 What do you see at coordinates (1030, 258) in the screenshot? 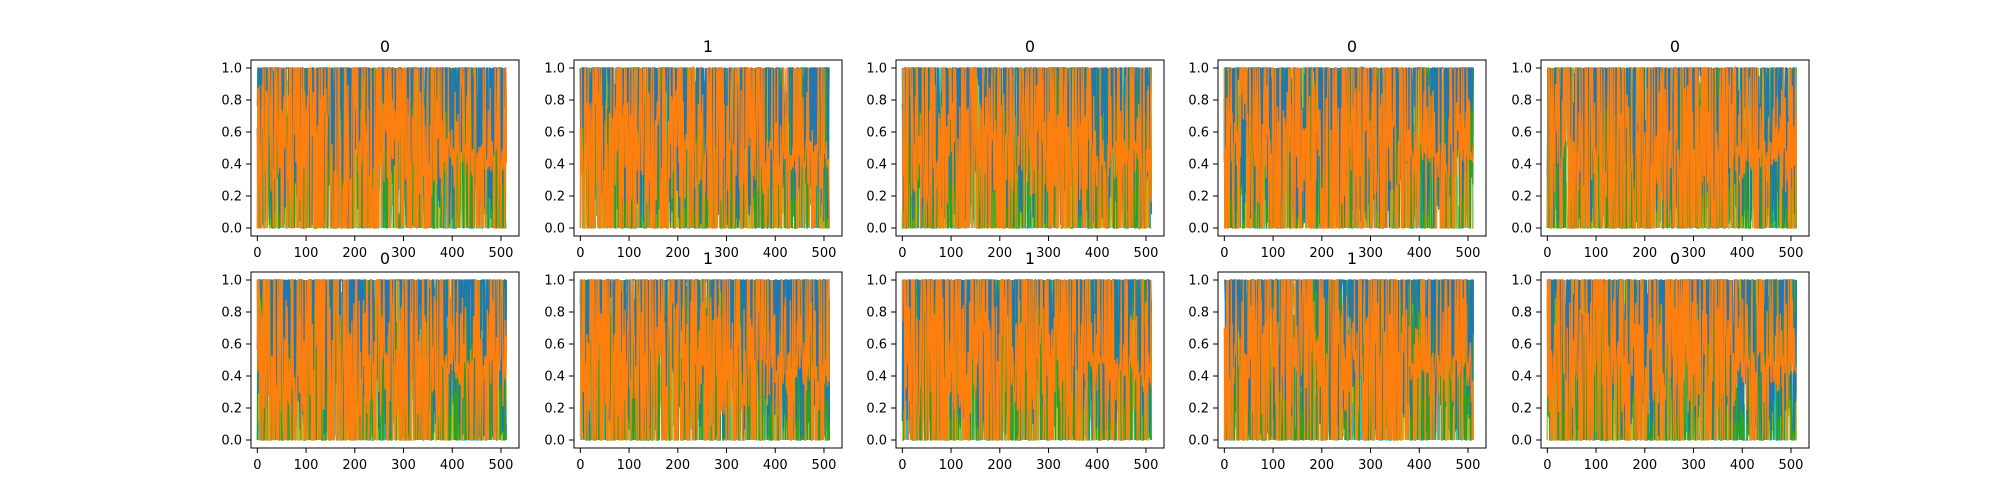
I see `panel-title: 1` at bounding box center [1030, 258].